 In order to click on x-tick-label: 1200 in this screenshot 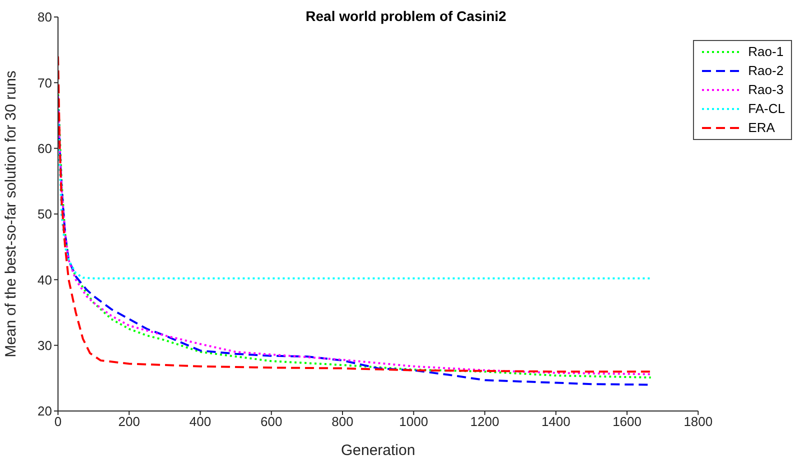, I will do `click(485, 422)`.